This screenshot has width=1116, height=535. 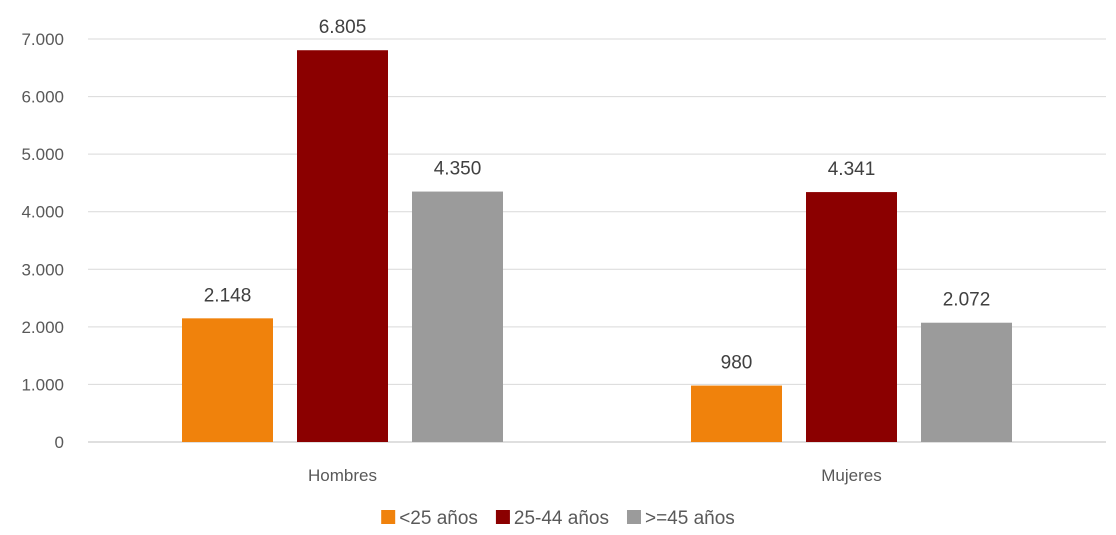 What do you see at coordinates (595, 475) in the screenshot?
I see `x-axis-category-labels: Hombres Mujeres` at bounding box center [595, 475].